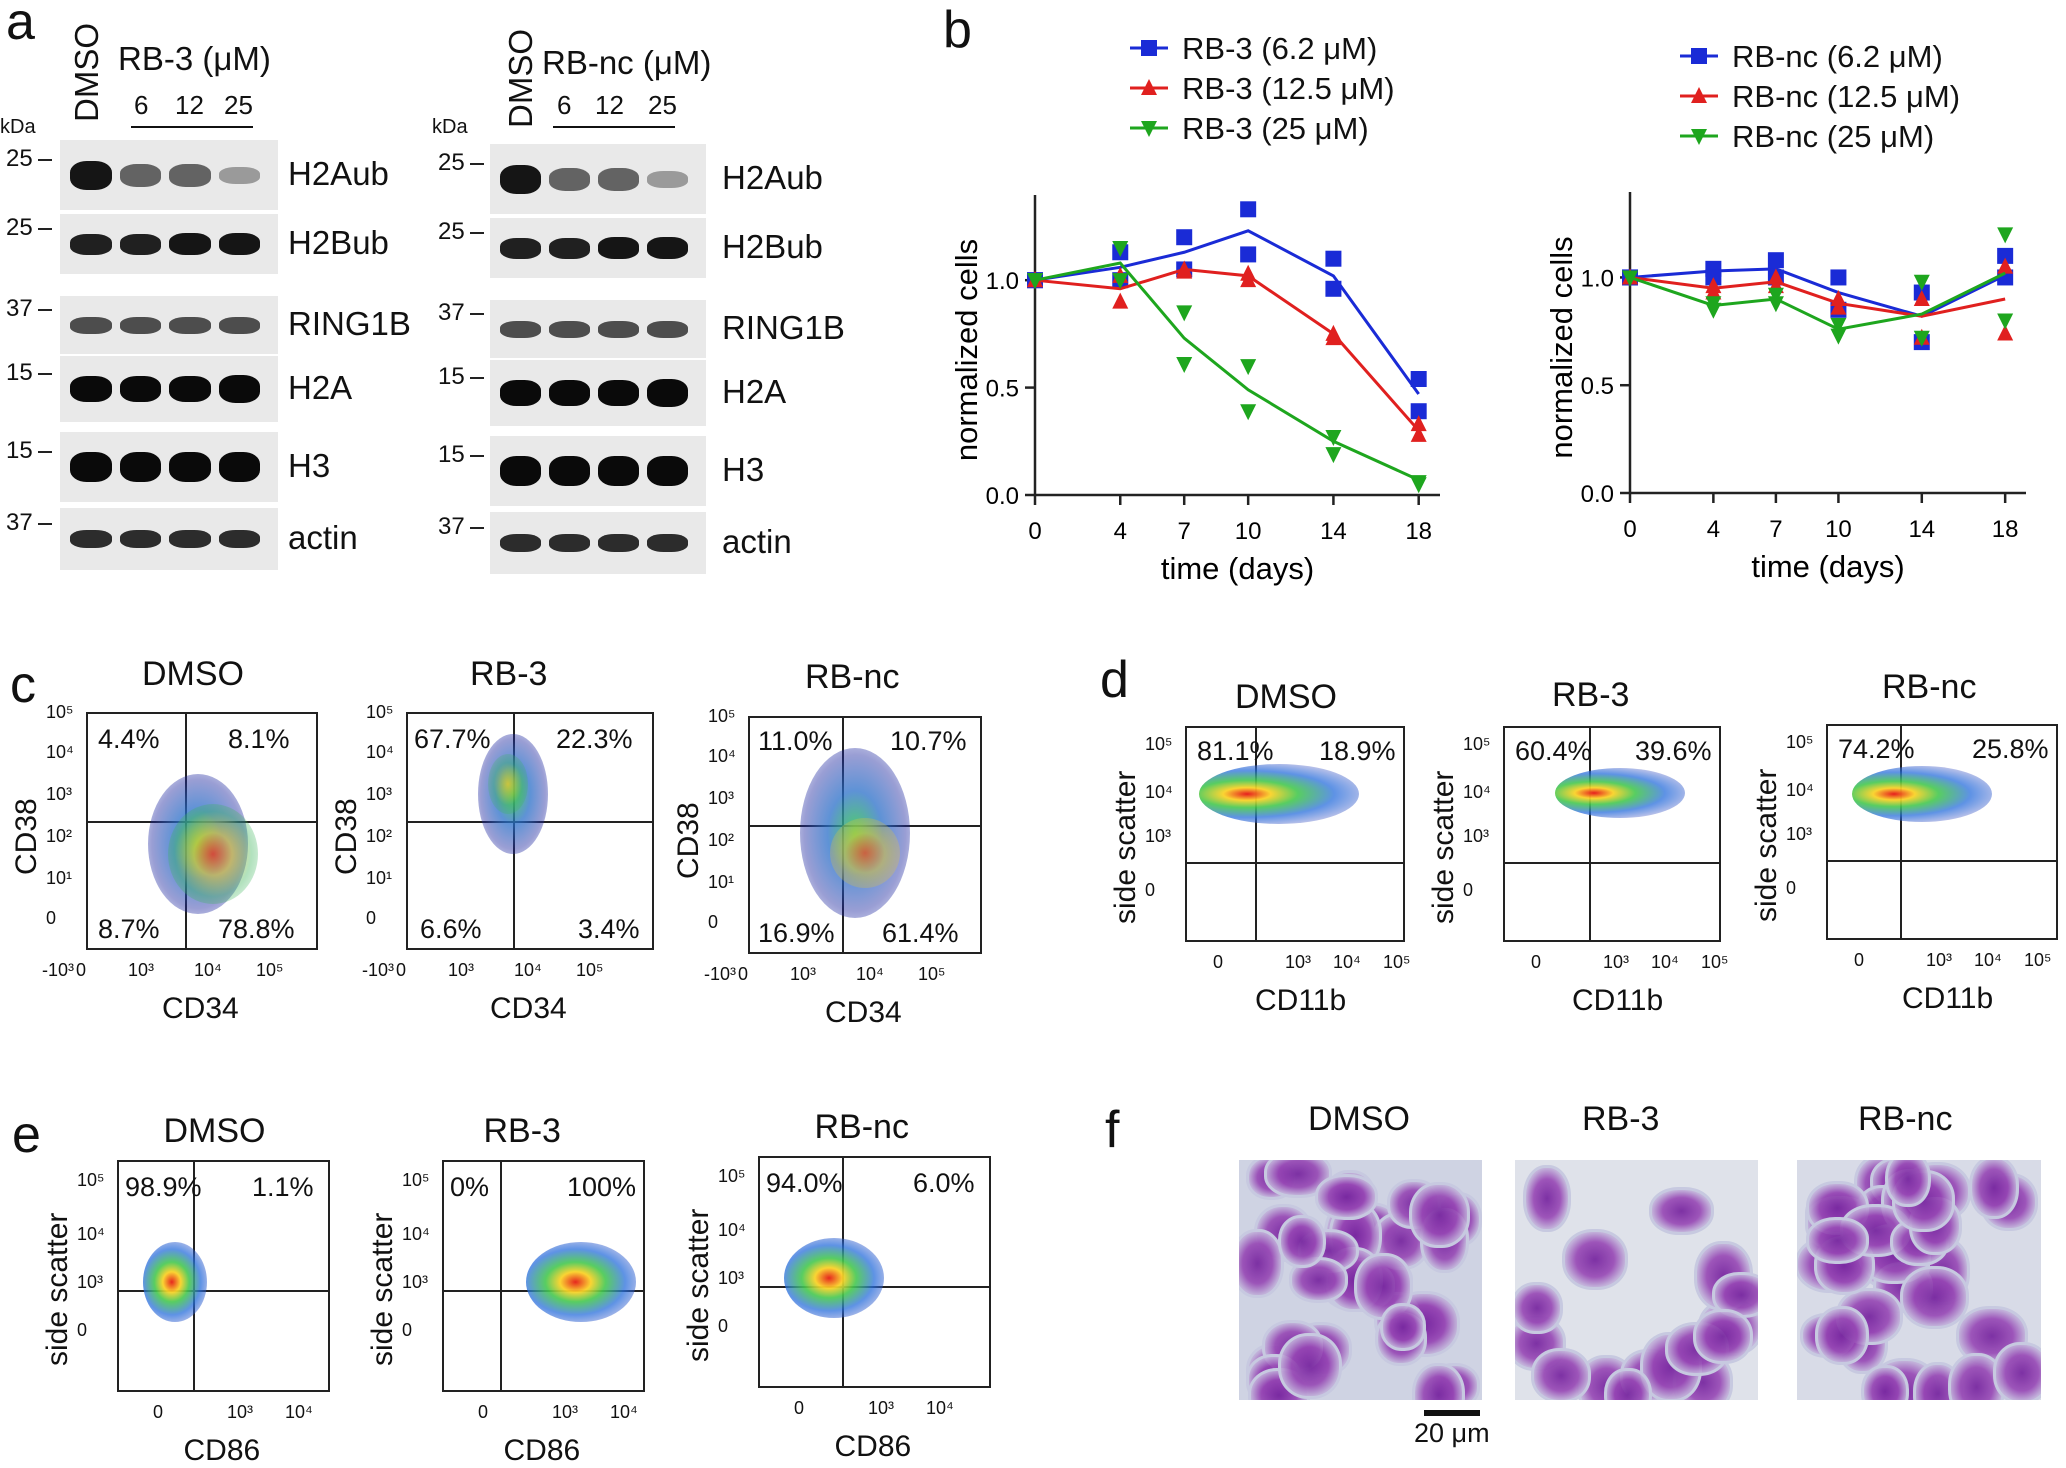 This screenshot has width=2066, height=1468. Describe the element at coordinates (1597, 386) in the screenshot. I see `y-tick-label: 0.5` at that location.